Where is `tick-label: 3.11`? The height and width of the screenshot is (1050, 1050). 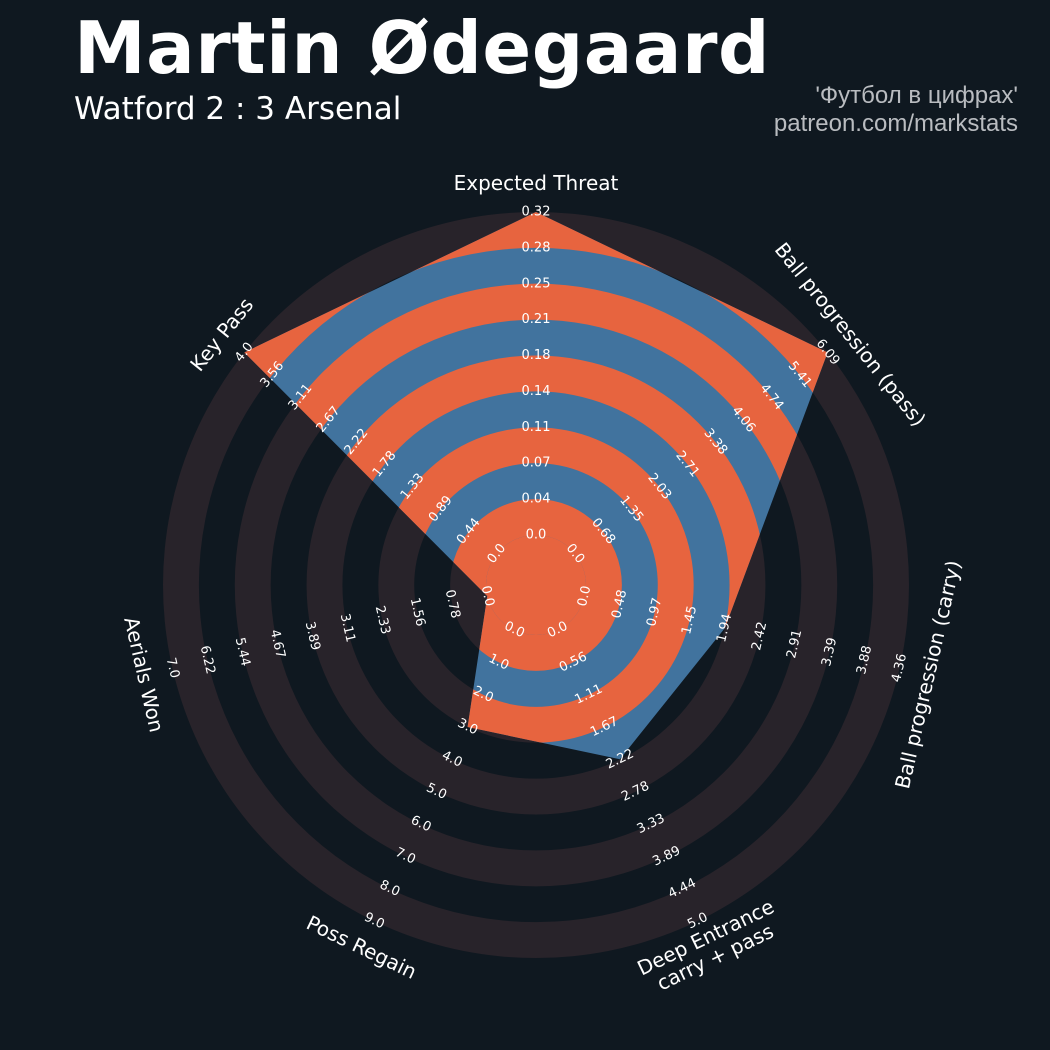
tick-label: 3.11 is located at coordinates (347, 628).